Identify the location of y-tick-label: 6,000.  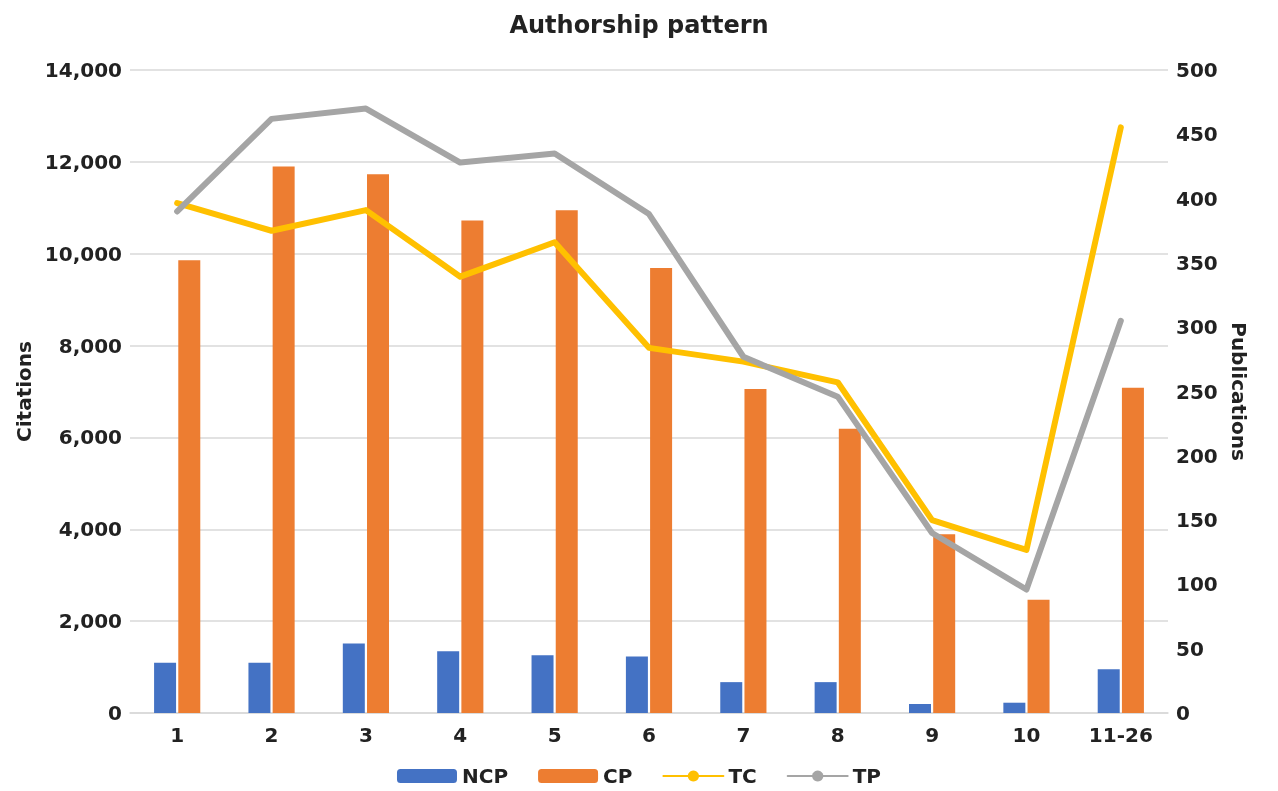
(90, 437).